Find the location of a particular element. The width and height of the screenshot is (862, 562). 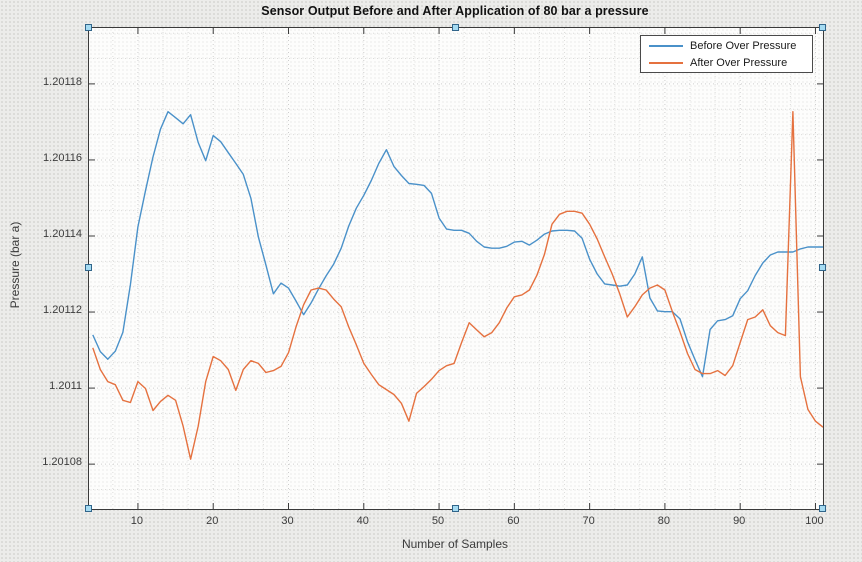

legend-line-sample-before is located at coordinates (666, 45).